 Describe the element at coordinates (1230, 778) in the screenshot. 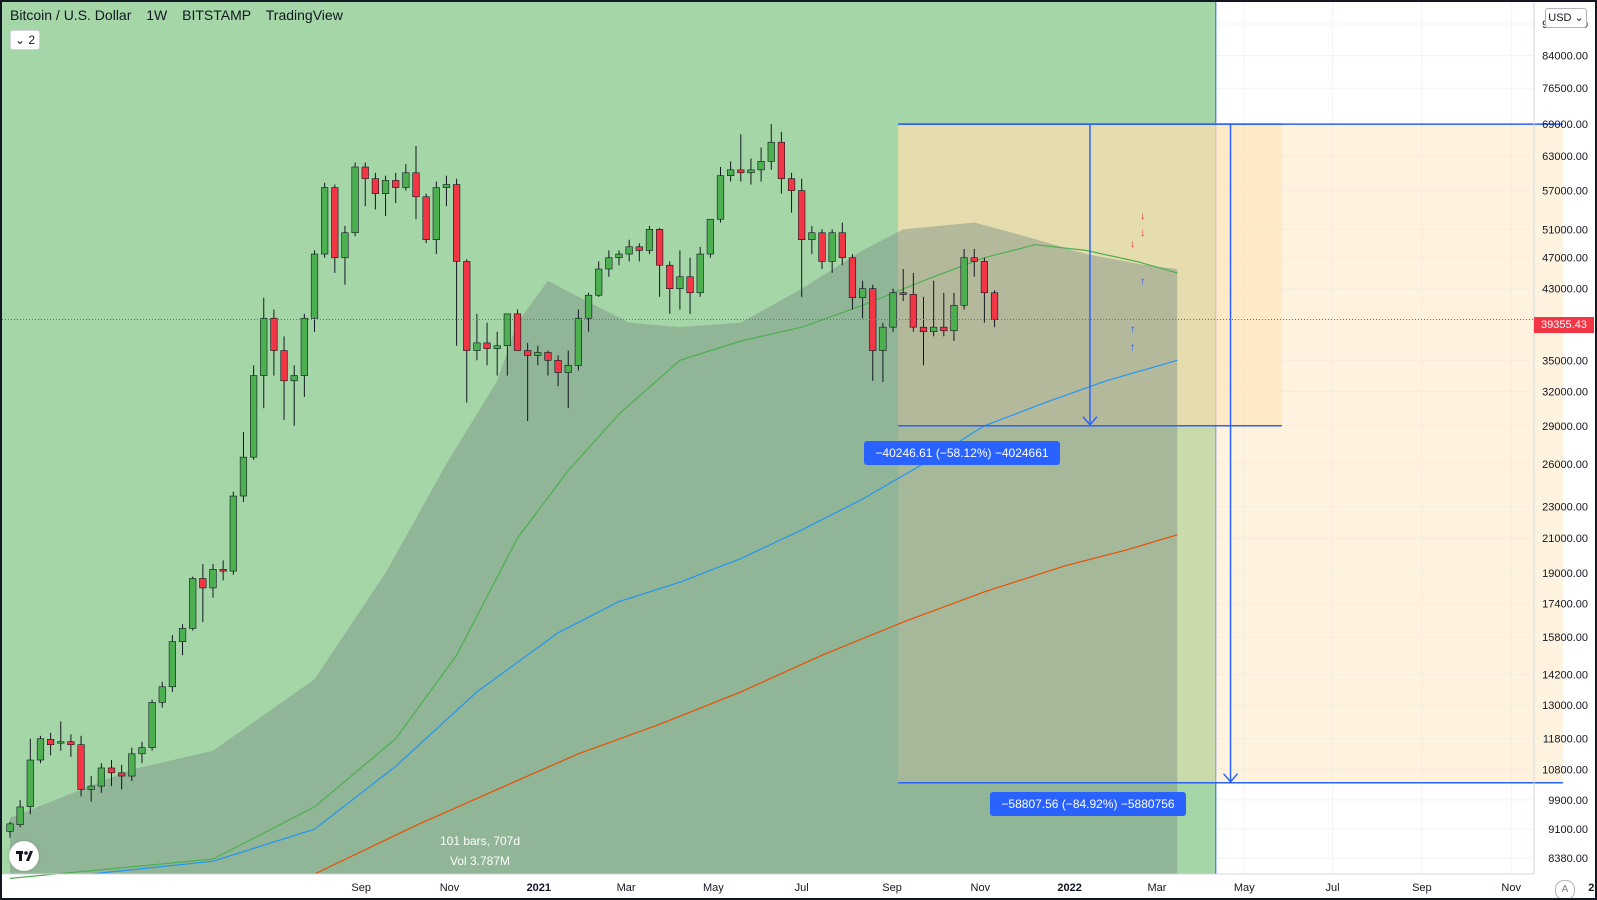

I see `price-range-arrow-head` at that location.